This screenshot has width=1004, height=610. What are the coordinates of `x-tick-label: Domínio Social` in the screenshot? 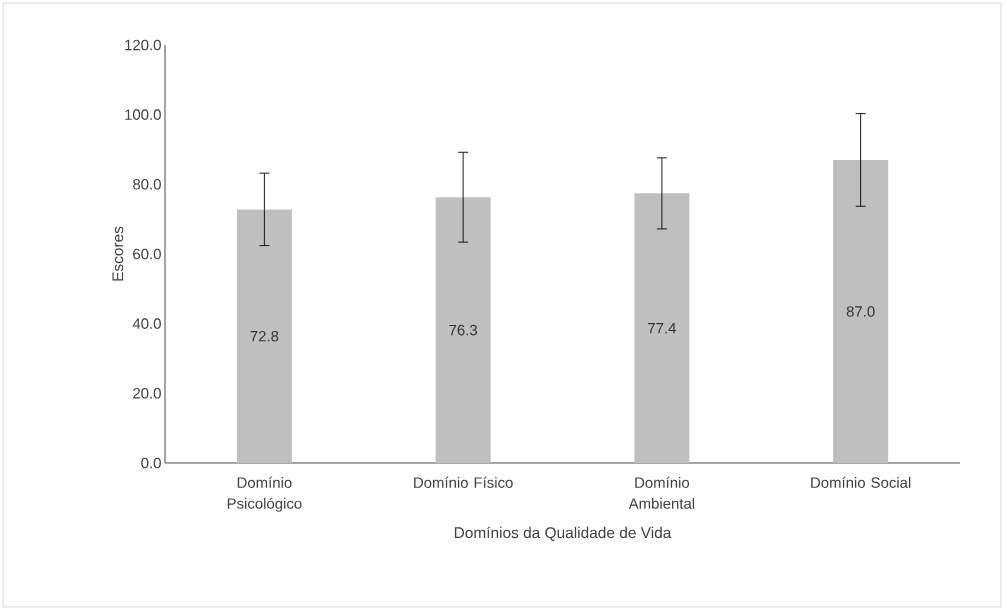 It's located at (861, 482).